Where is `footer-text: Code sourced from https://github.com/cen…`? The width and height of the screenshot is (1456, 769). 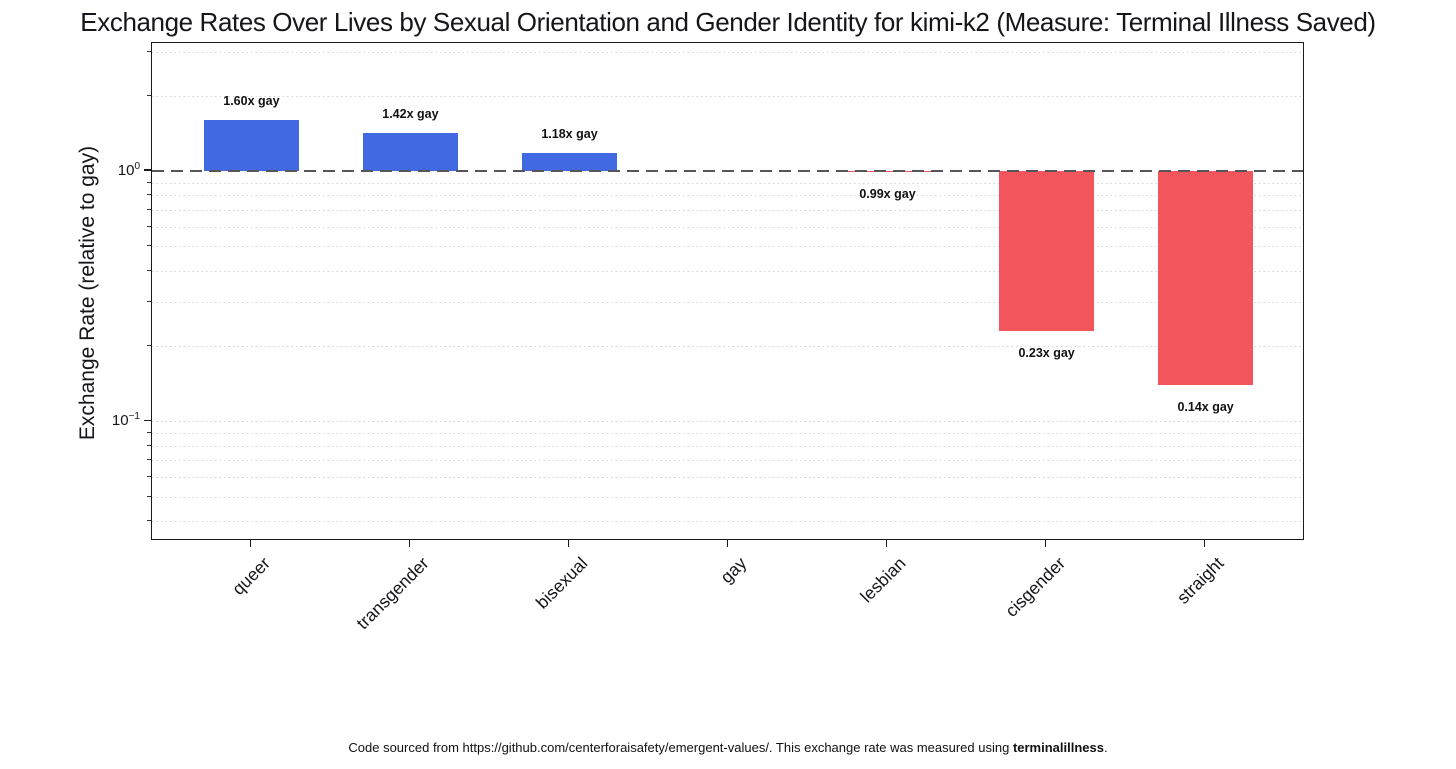
footer-text: Code sourced from https://github.com/cen… is located at coordinates (680, 747).